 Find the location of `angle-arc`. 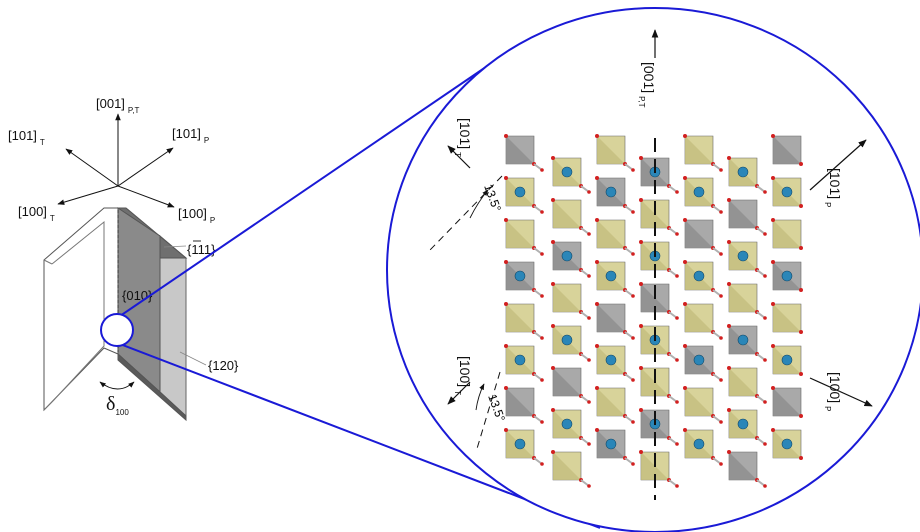

angle-arc is located at coordinates (117, 385).